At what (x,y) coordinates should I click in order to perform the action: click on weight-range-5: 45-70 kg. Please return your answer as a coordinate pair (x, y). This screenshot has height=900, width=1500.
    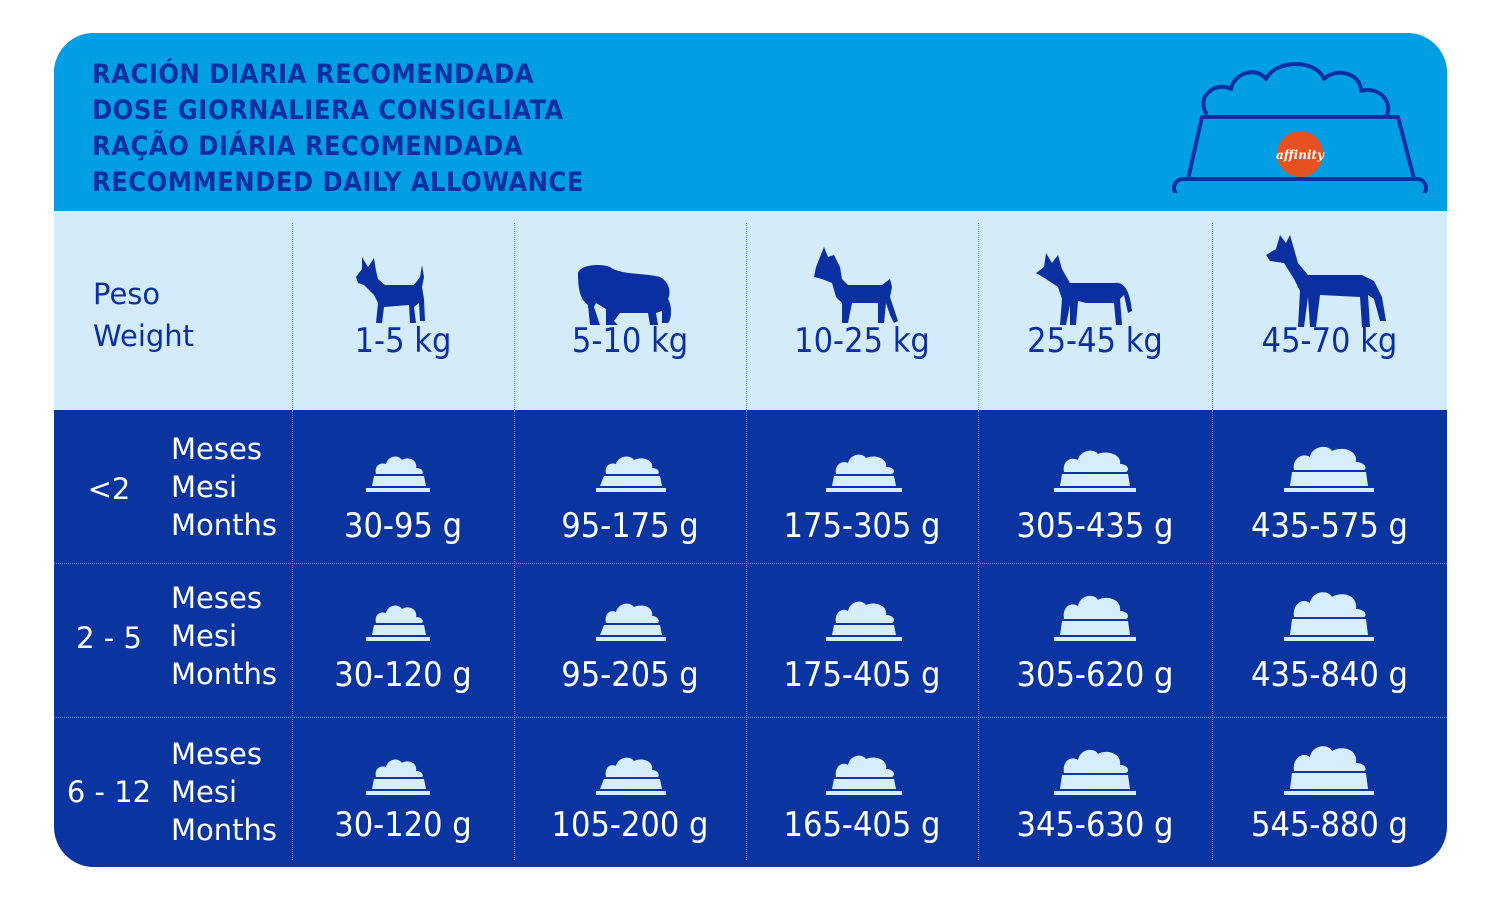
    Looking at the image, I should click on (1329, 341).